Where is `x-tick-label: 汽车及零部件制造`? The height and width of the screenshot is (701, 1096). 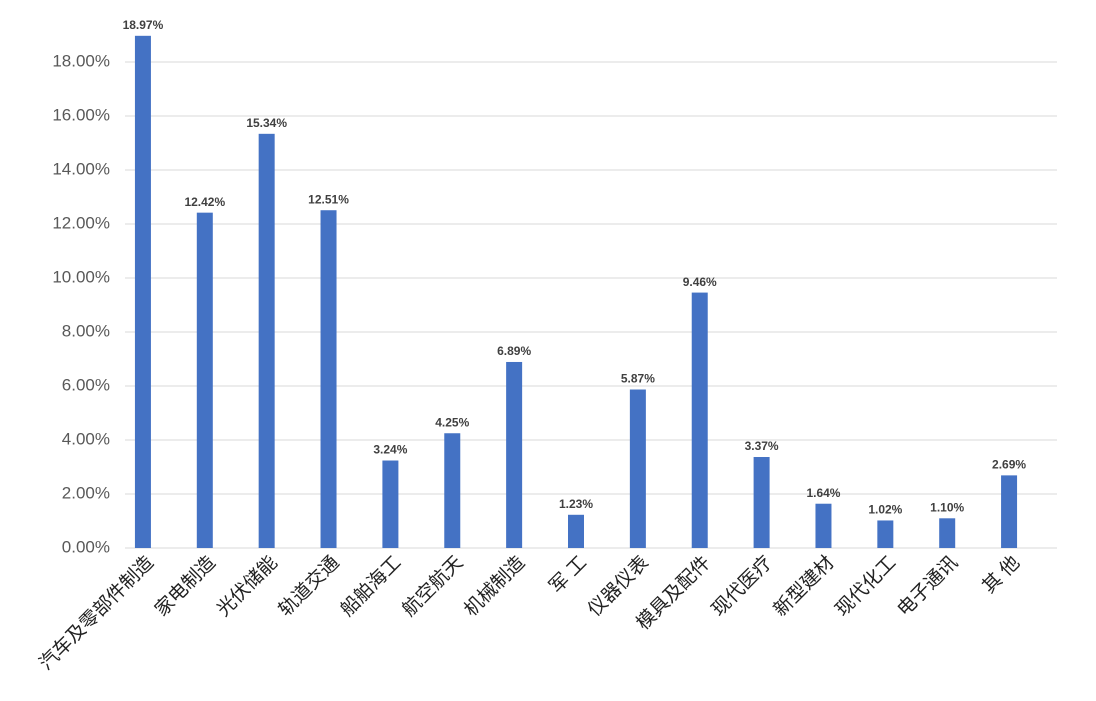 x-tick-label: 汽车及零部件制造 is located at coordinates (96, 613).